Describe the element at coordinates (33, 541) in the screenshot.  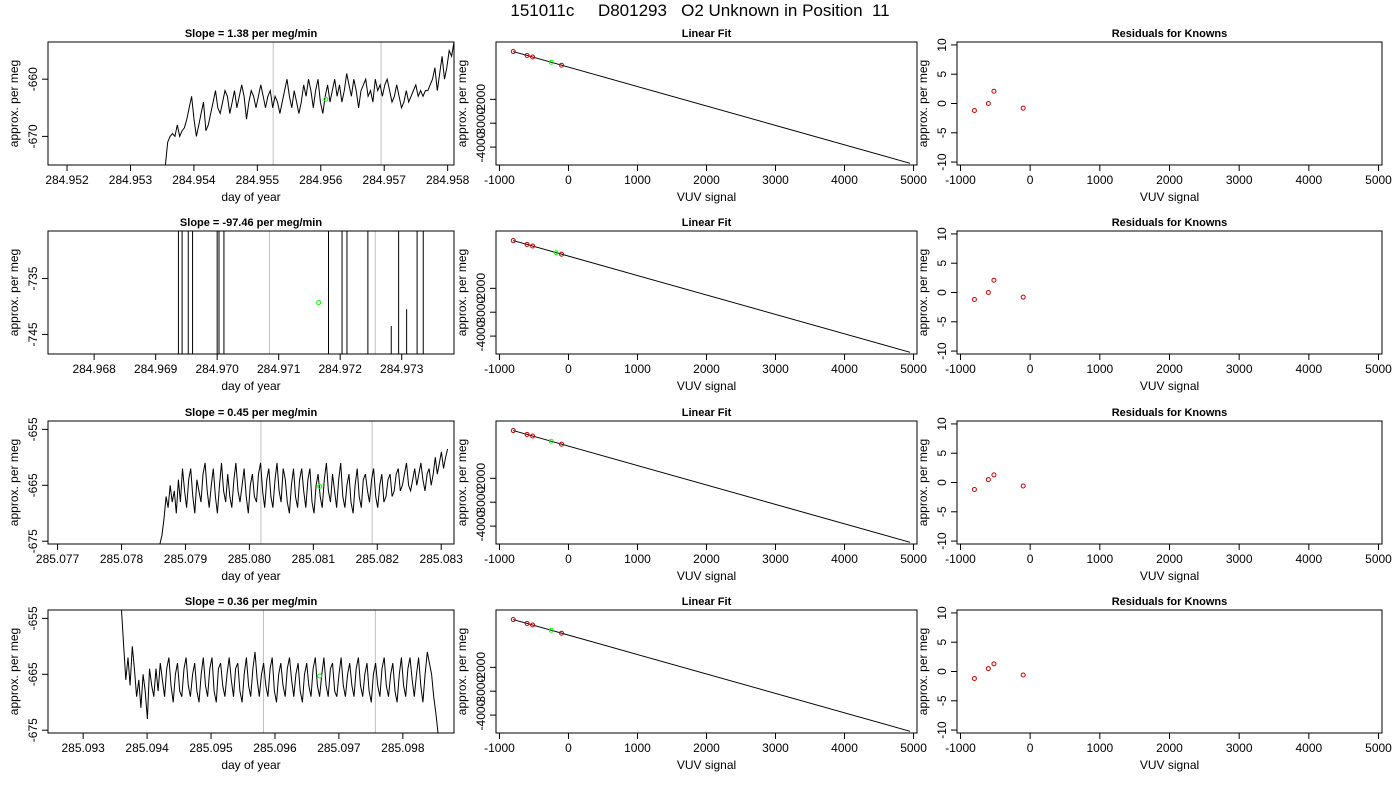
I see `y-tick-label: -675` at that location.